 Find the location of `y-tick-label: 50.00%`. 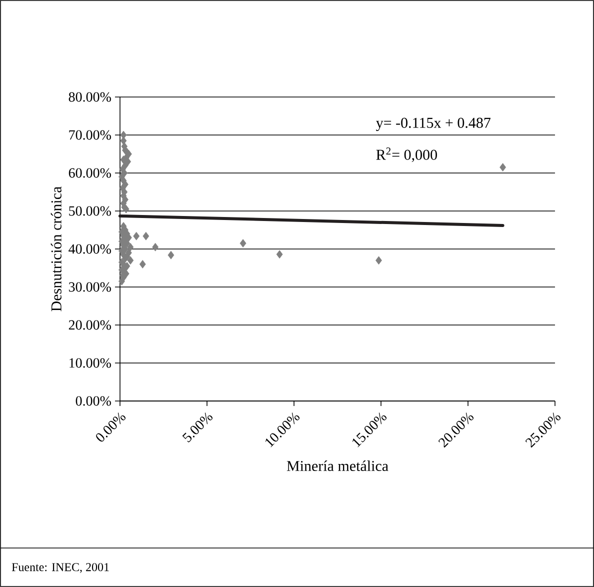

y-tick-label: 50.00% is located at coordinates (90, 211).